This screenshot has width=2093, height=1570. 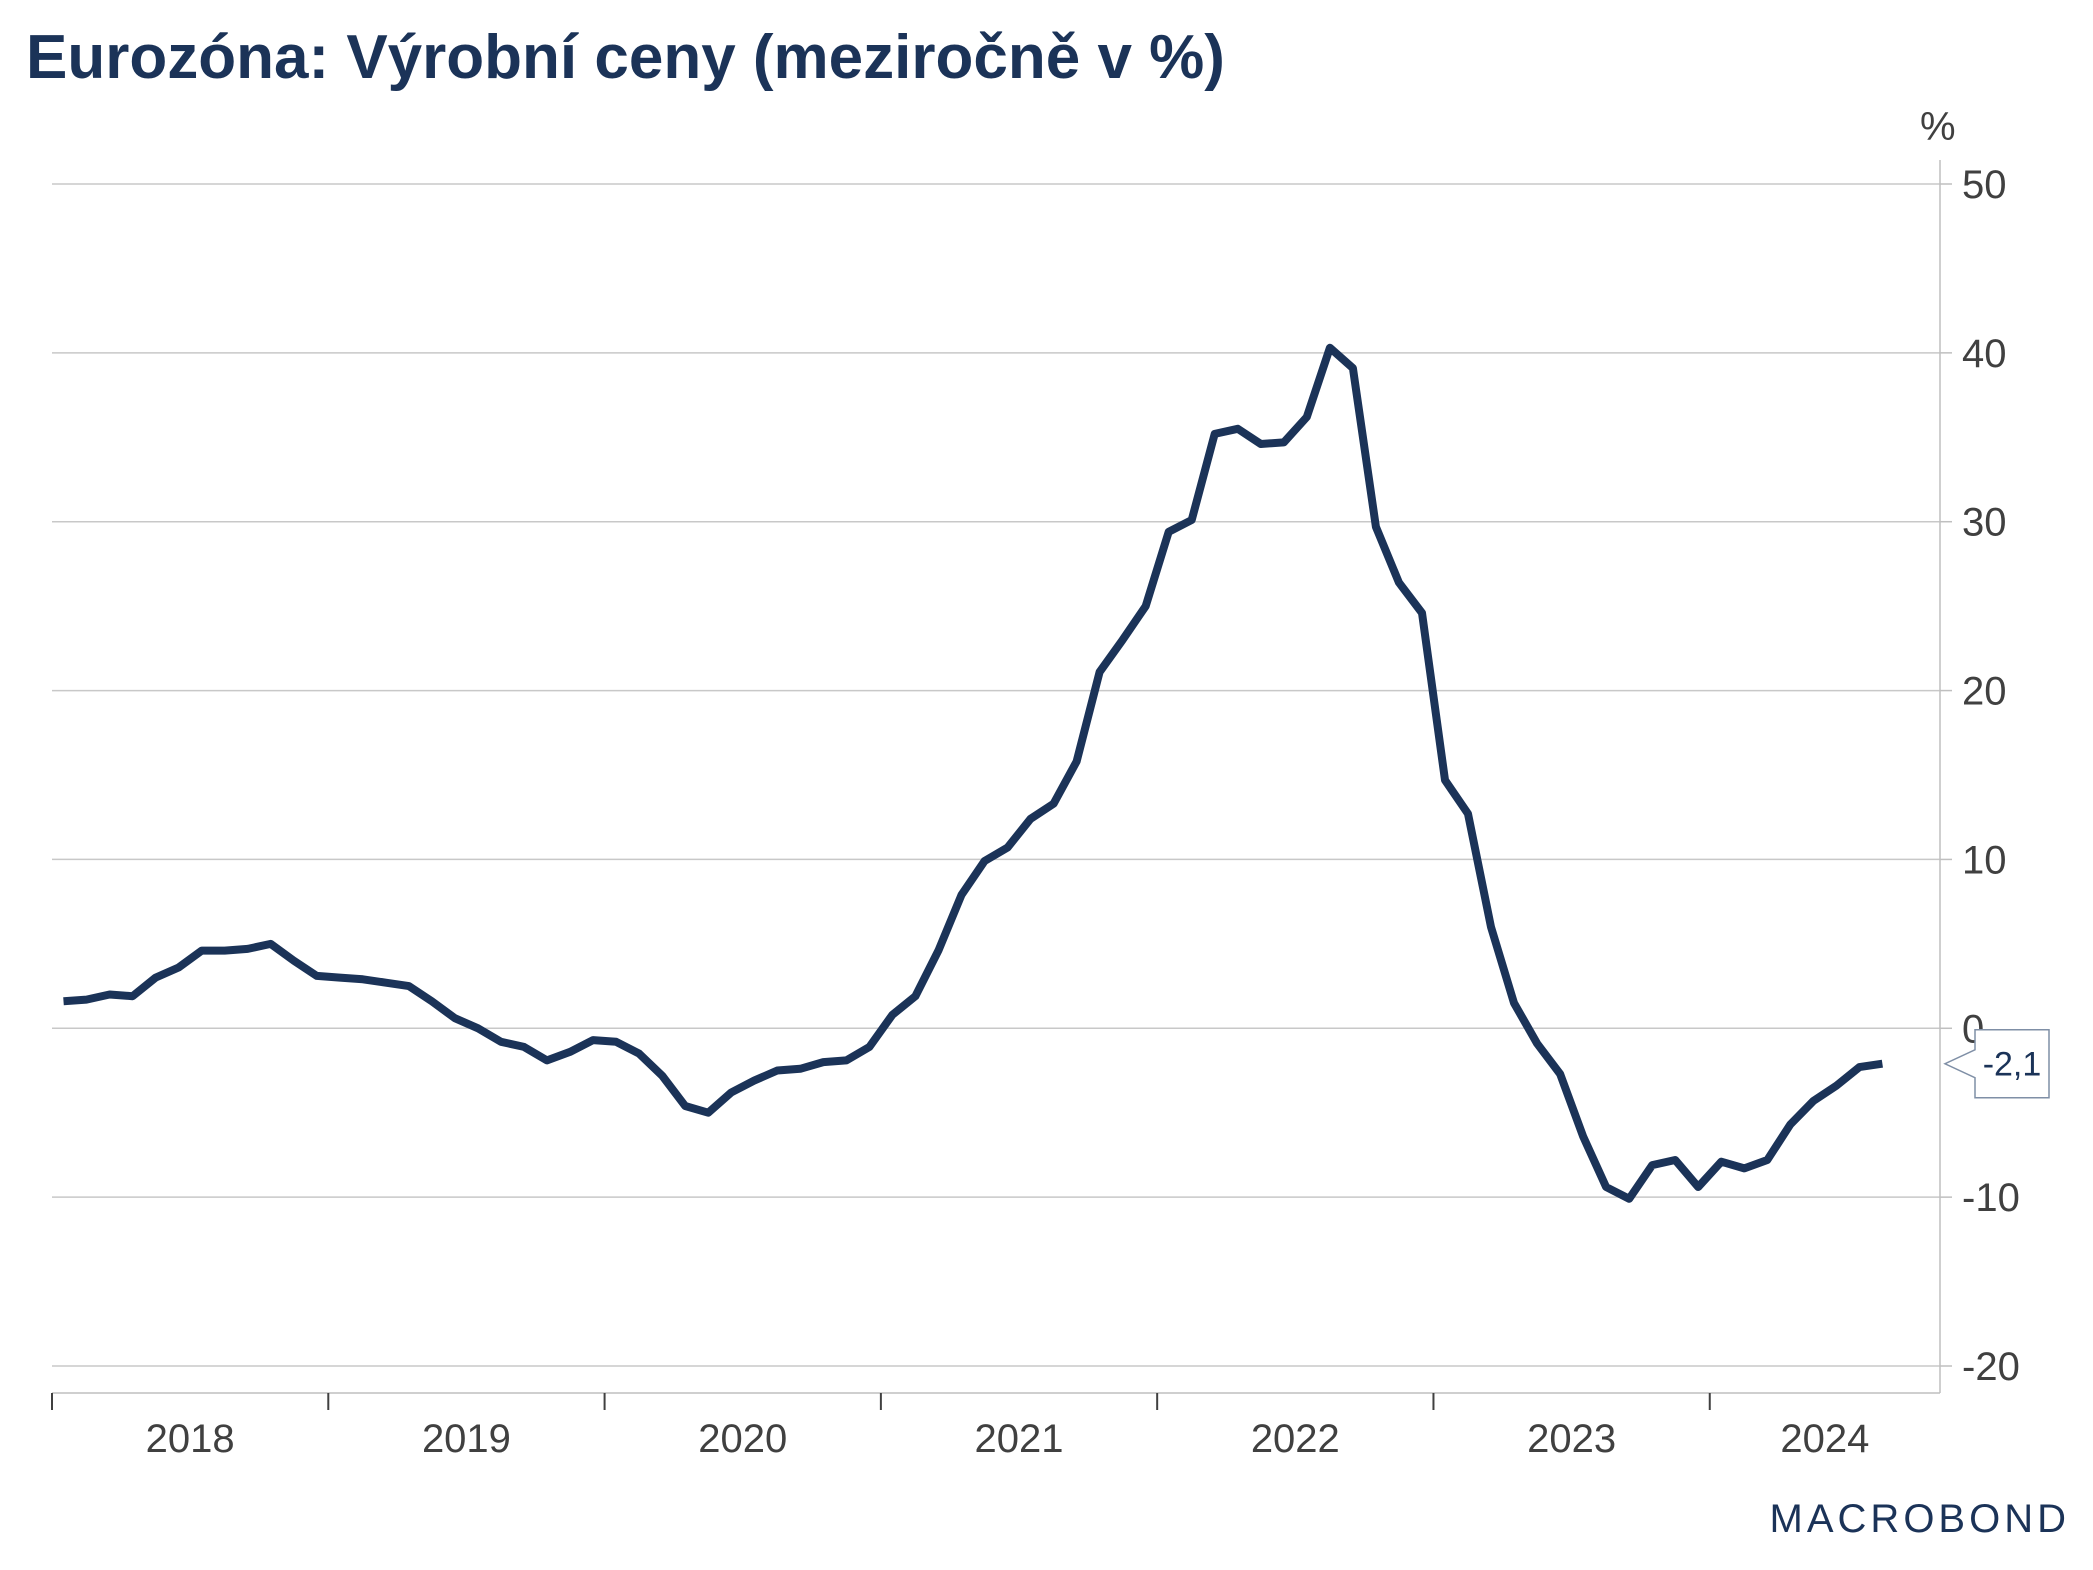 I want to click on y-tick-label: -20, so click(x=1991, y=1367).